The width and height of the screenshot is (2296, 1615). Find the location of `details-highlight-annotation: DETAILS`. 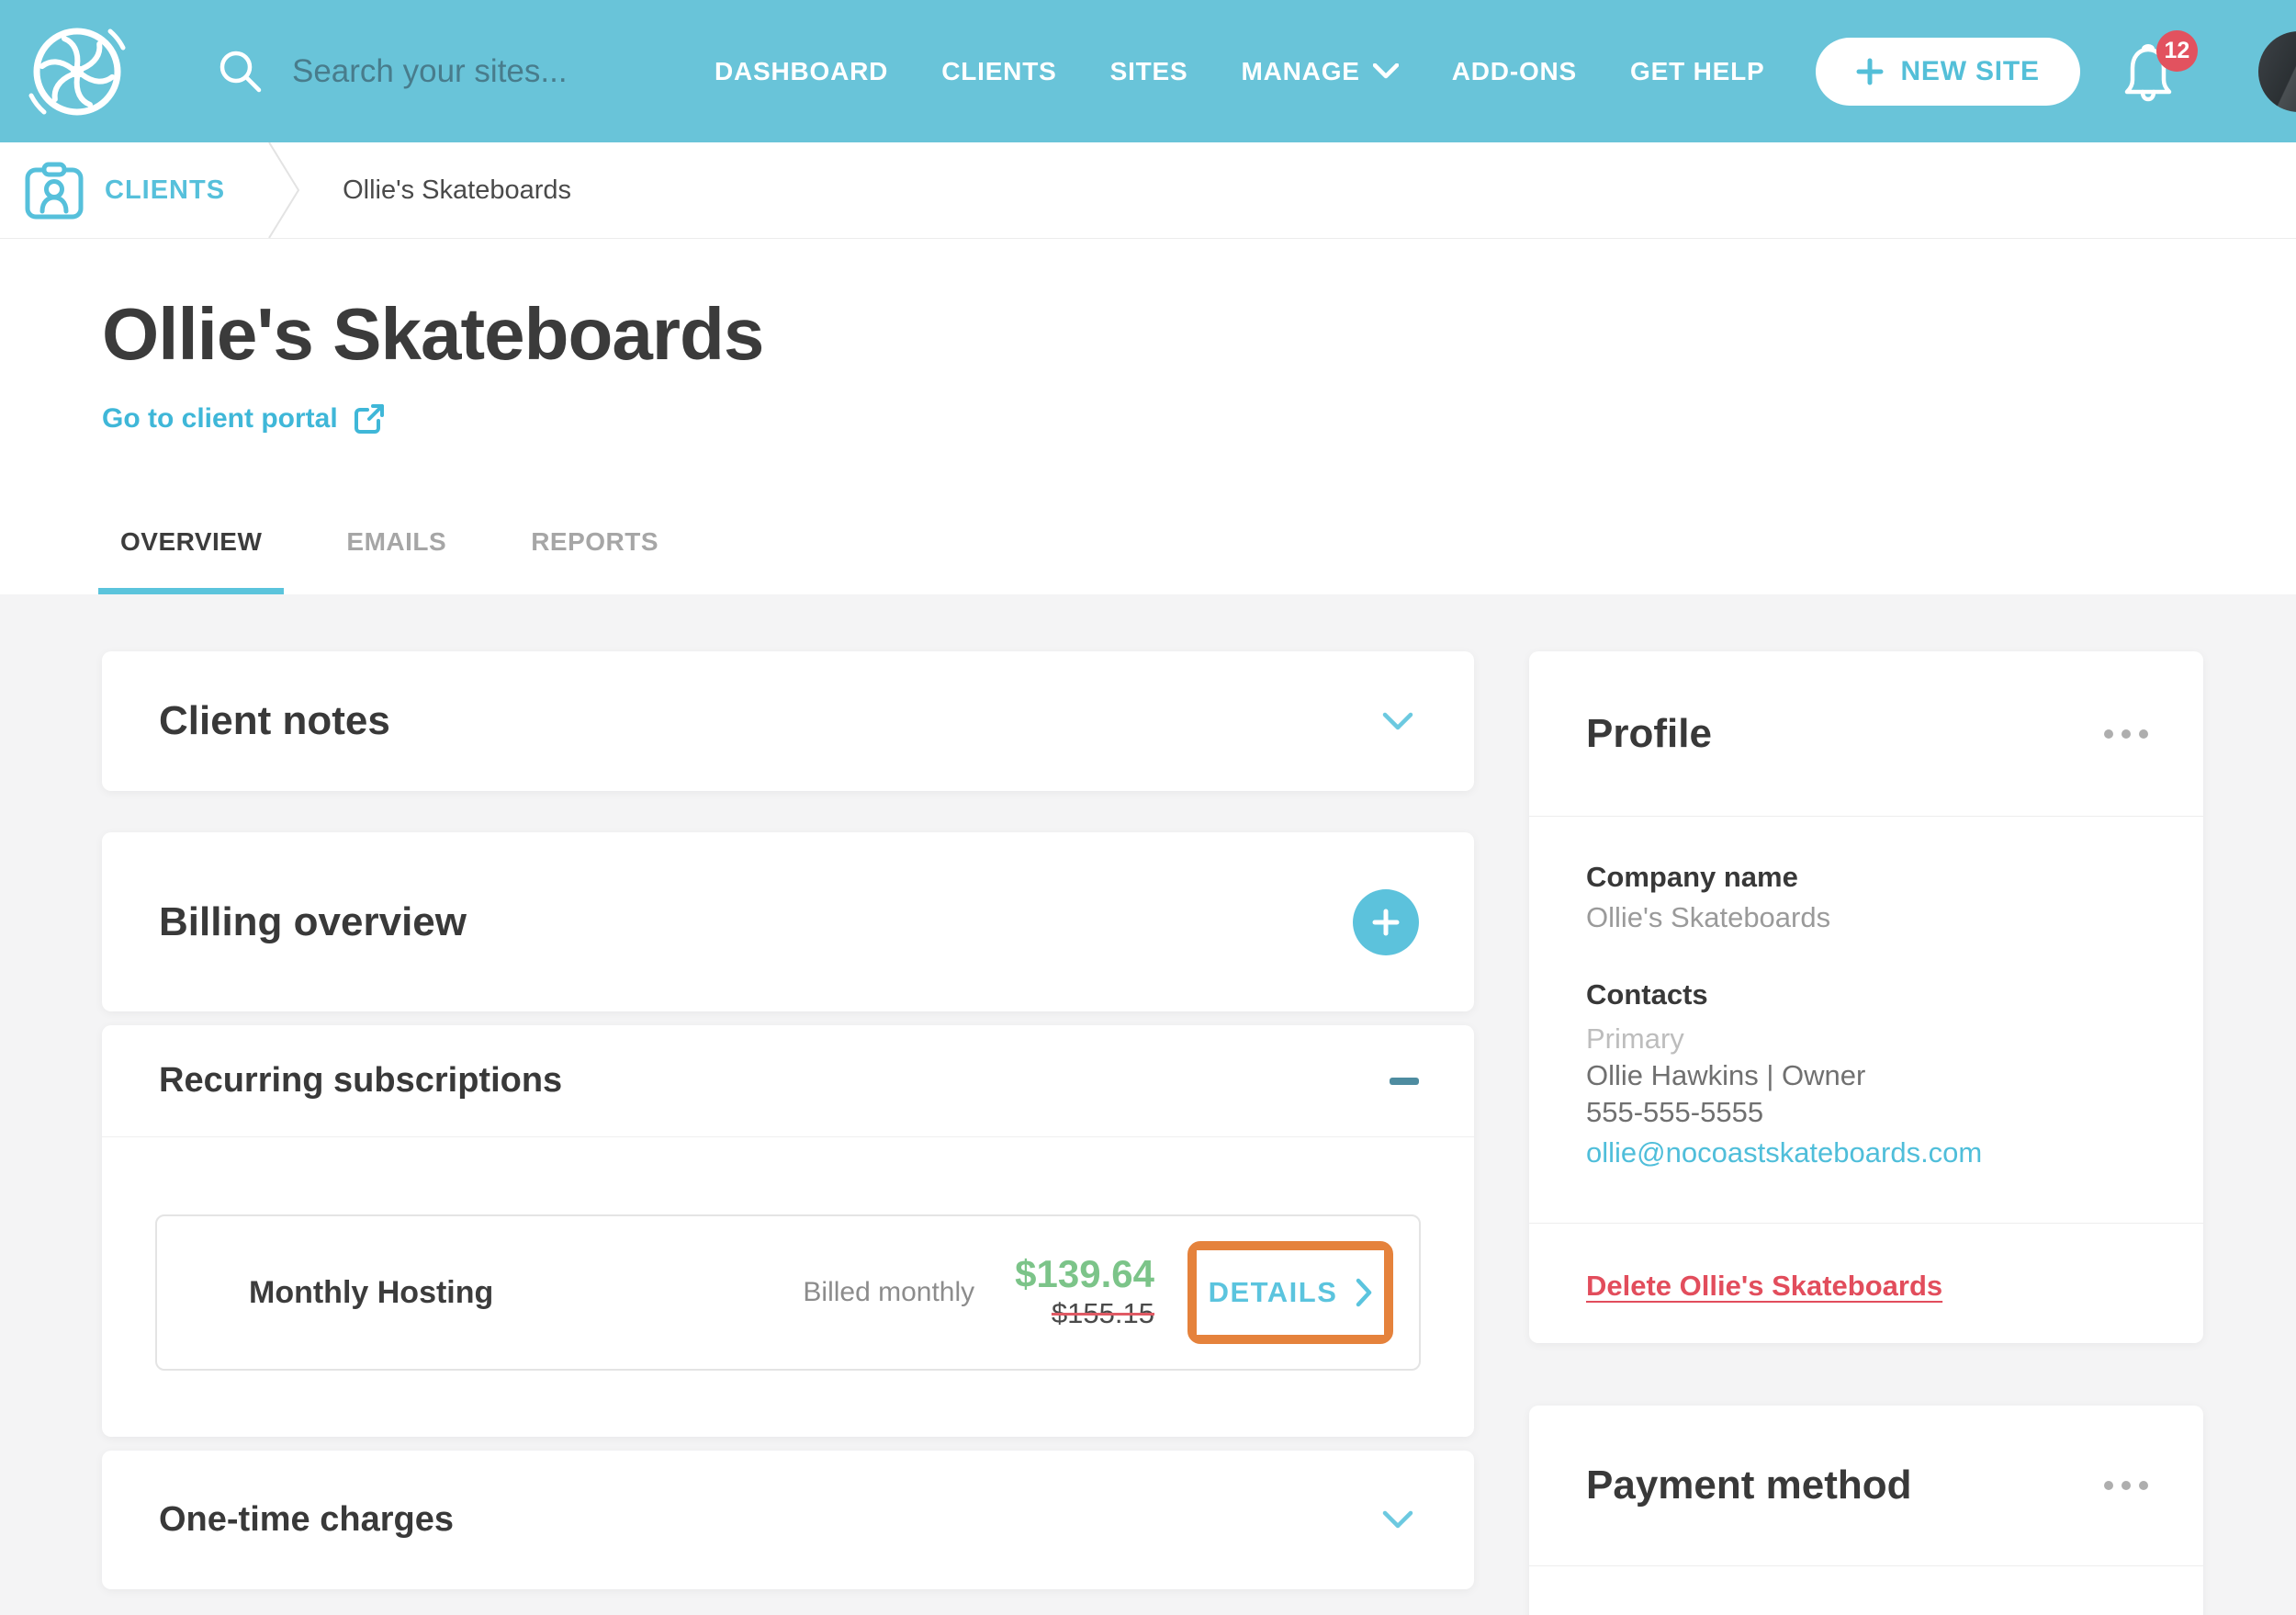

details-highlight-annotation: DETAILS is located at coordinates (1290, 1292).